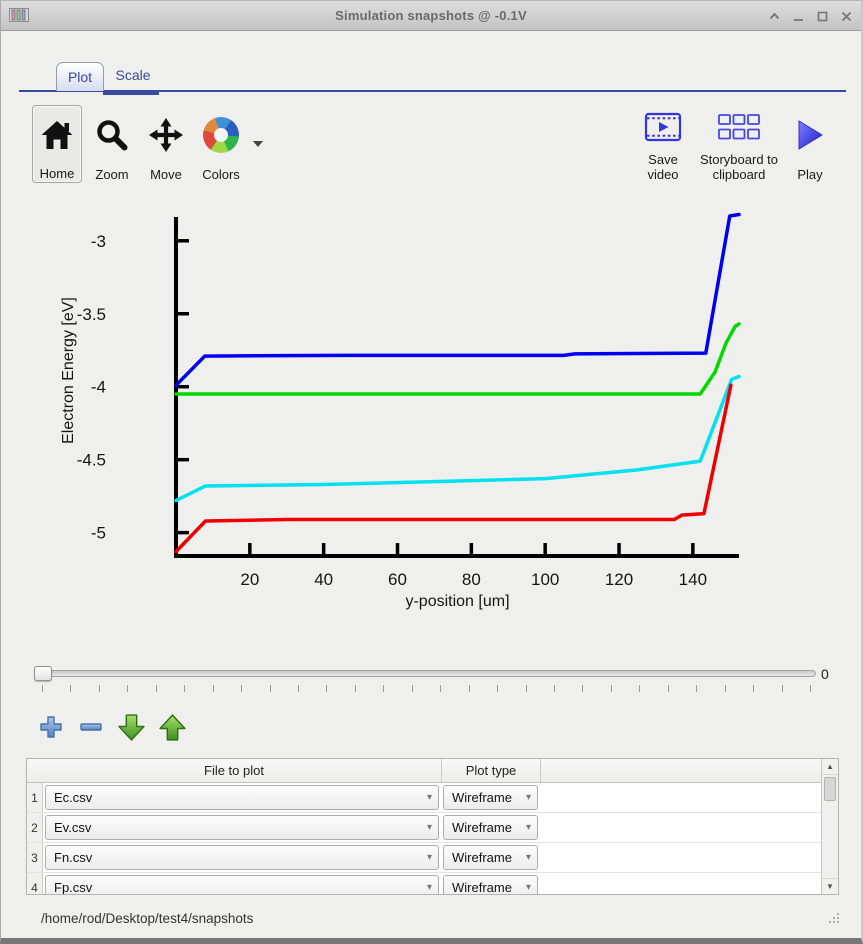  Describe the element at coordinates (43, 673) in the screenshot. I see `slider-handle` at that location.